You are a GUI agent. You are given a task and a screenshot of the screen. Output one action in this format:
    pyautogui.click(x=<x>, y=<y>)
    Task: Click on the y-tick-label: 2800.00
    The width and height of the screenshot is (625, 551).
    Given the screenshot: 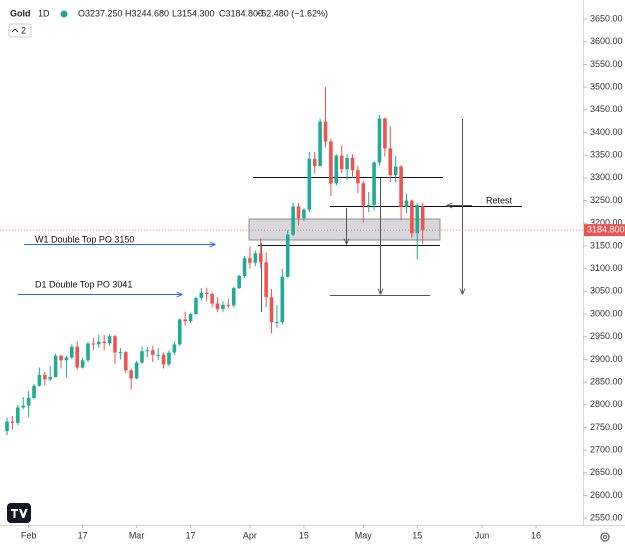 What is the action you would take?
    pyautogui.click(x=606, y=404)
    